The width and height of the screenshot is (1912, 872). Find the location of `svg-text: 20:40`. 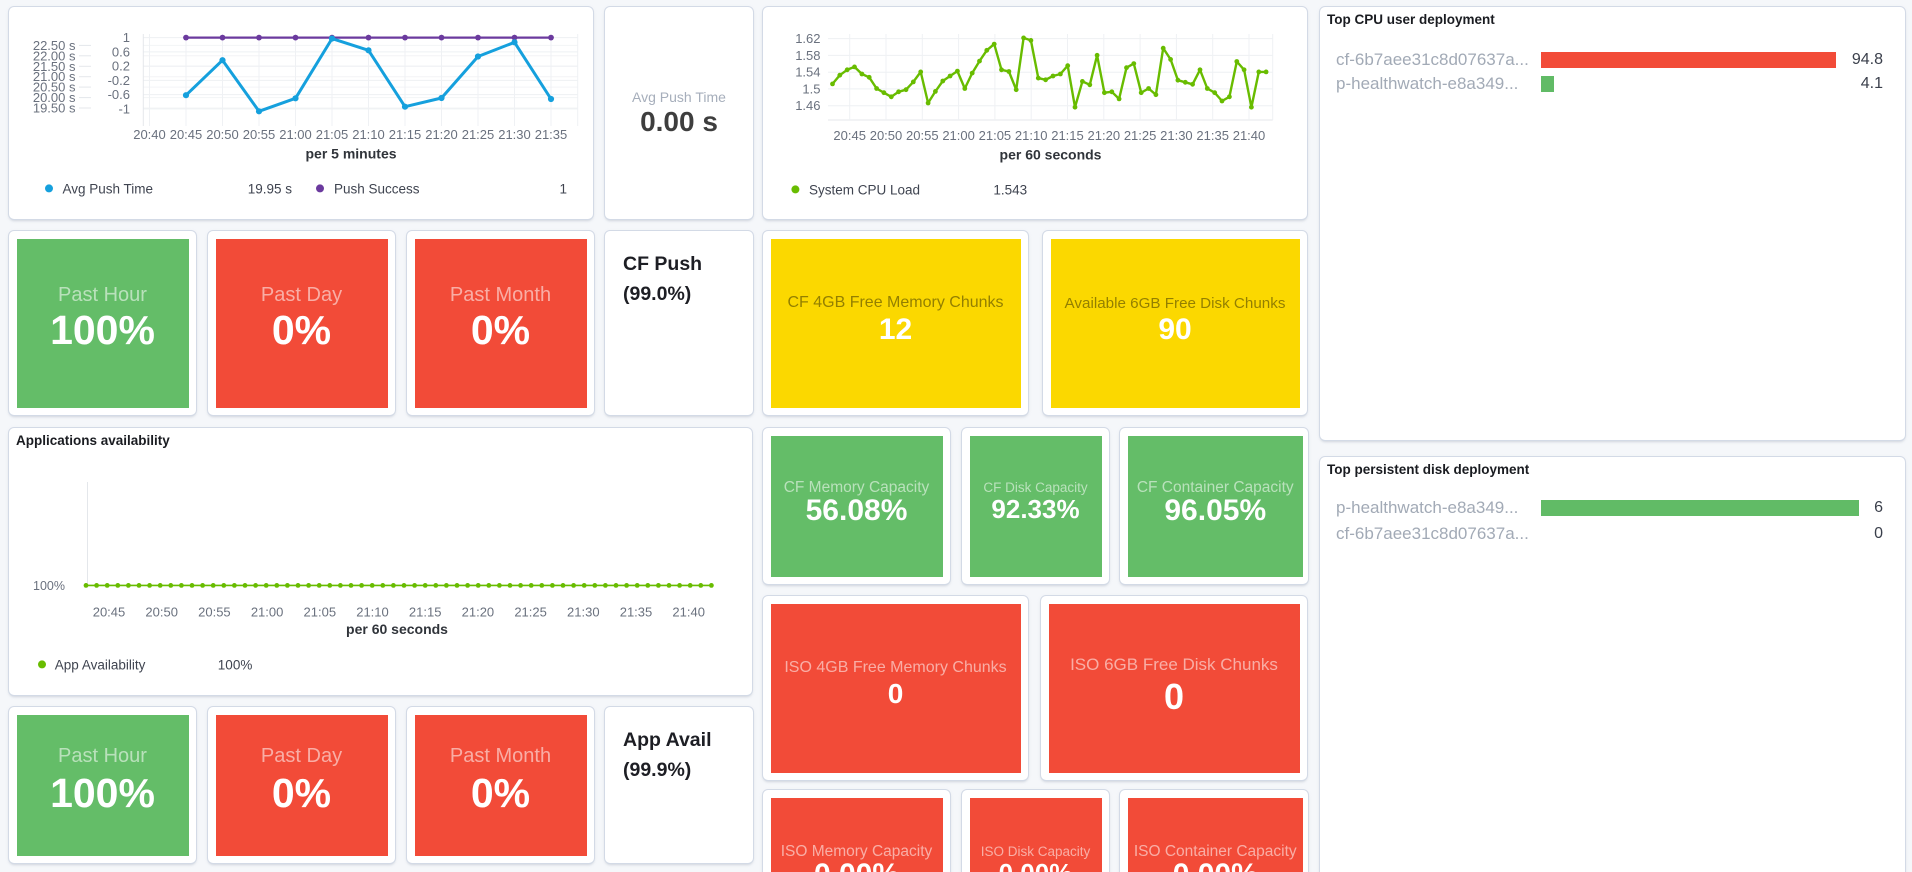

svg-text: 20:40 is located at coordinates (149, 134).